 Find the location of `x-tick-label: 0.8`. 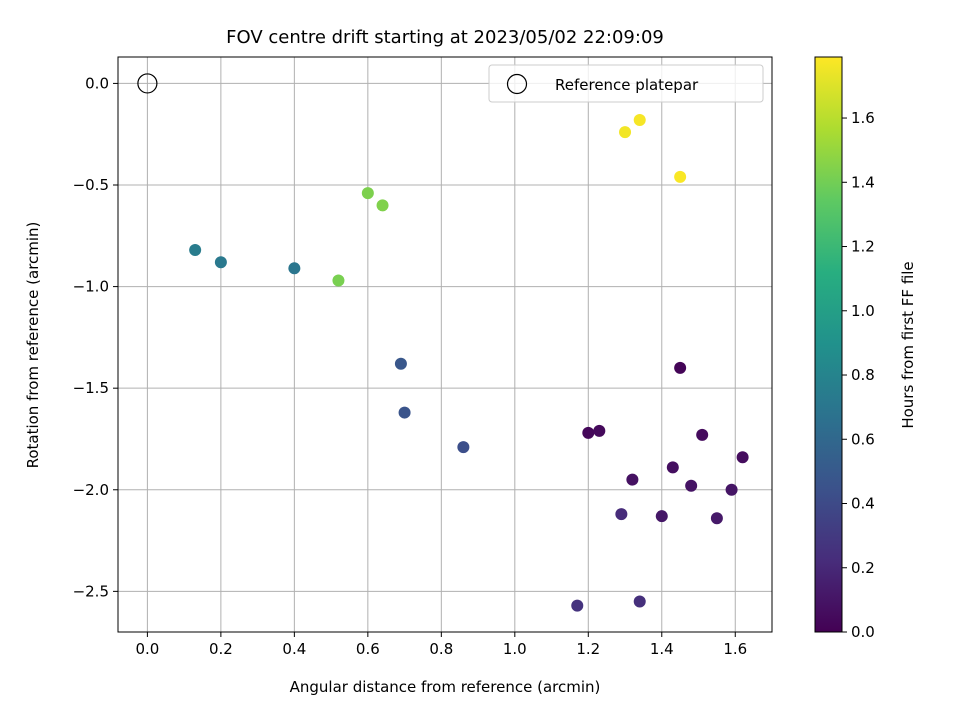

x-tick-label: 0.8 is located at coordinates (441, 649).